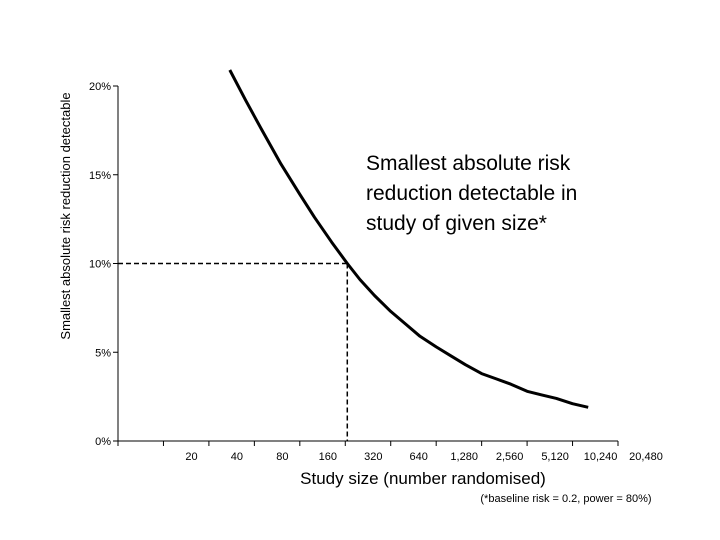 Image resolution: width=720 pixels, height=540 pixels. What do you see at coordinates (100, 87) in the screenshot?
I see `y-tick-label: 20%` at bounding box center [100, 87].